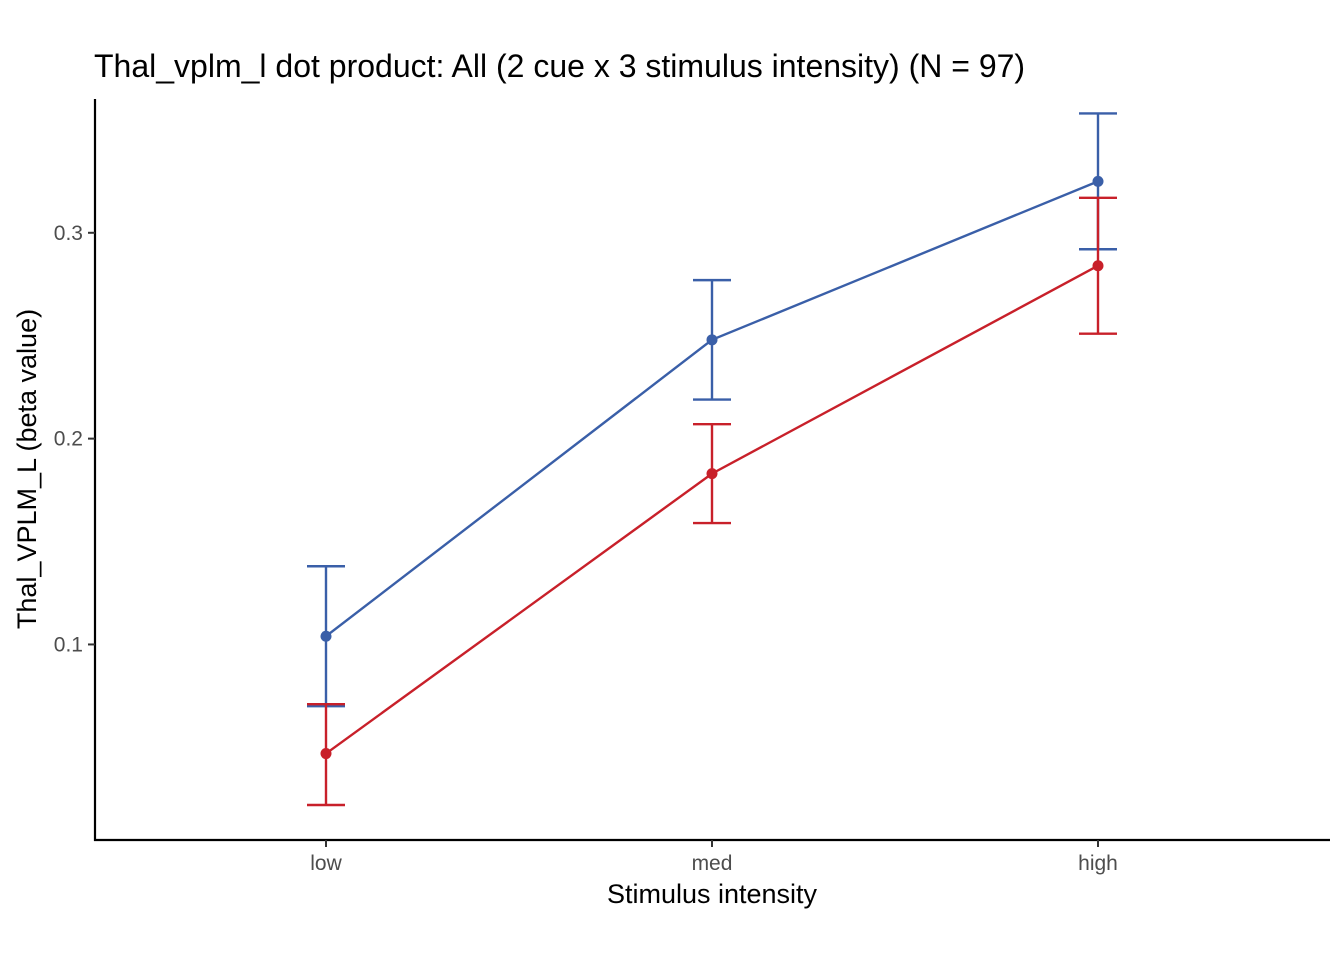 This screenshot has width=1344, height=960. Describe the element at coordinates (1098, 863) in the screenshot. I see `x-tick-label: high` at that location.